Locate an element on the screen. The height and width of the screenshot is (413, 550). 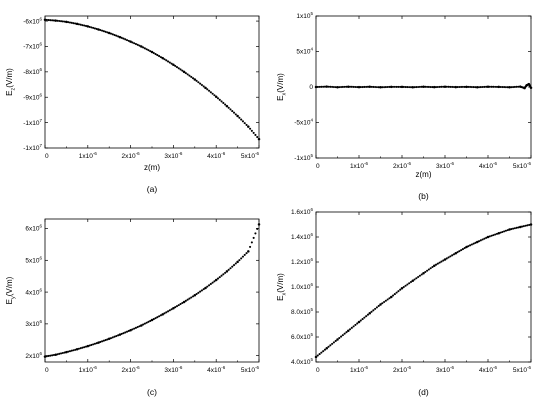
y-tick-label: -1x10⁷ is located at coordinates (32, 147).